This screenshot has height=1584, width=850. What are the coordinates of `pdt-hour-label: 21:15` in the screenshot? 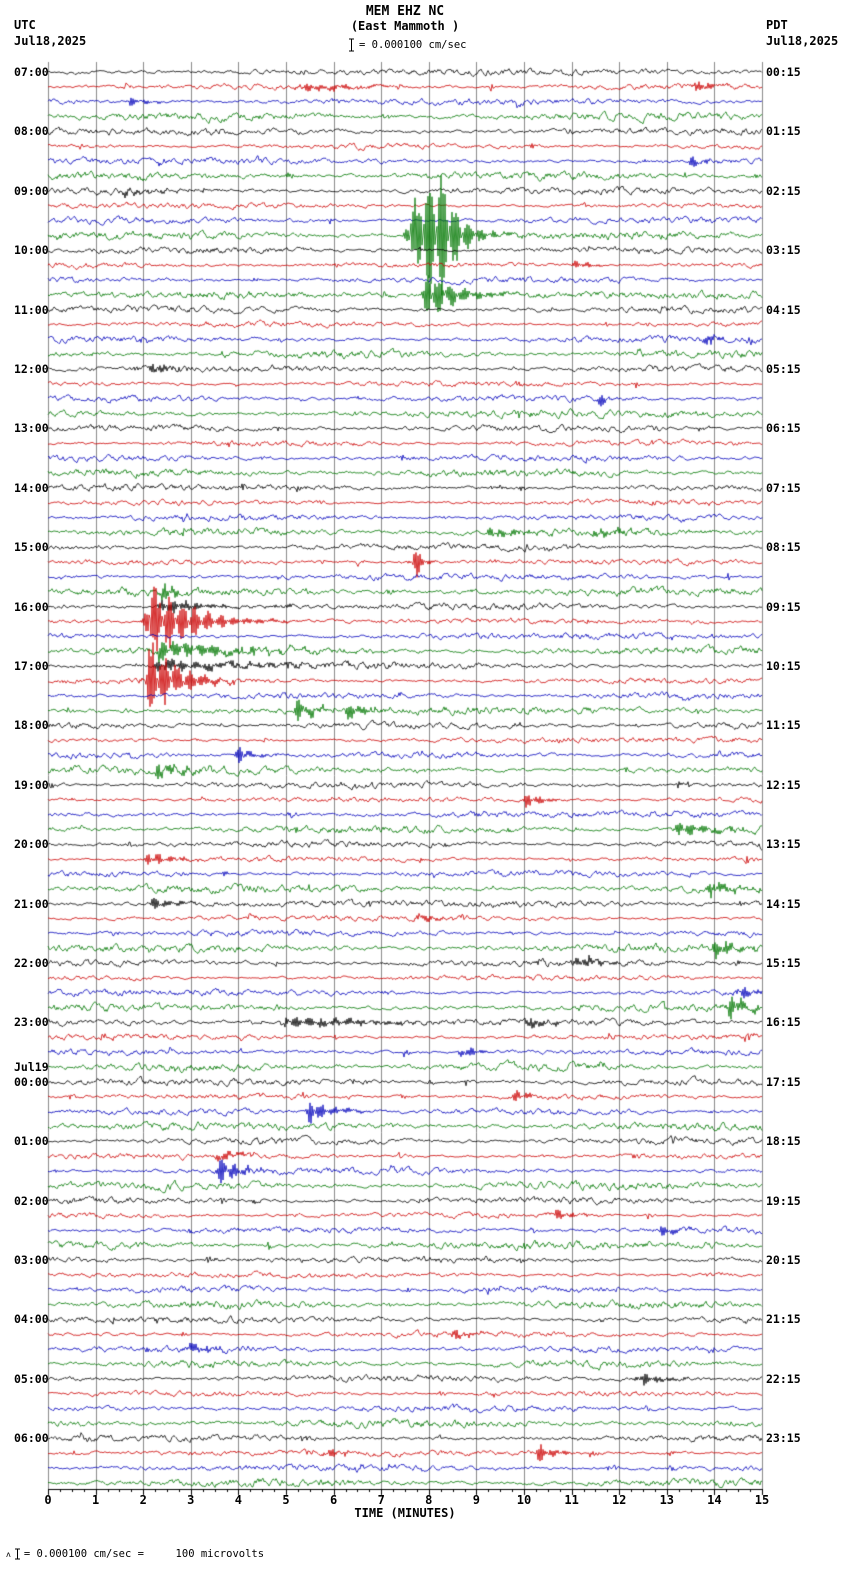 It's located at (783, 1319).